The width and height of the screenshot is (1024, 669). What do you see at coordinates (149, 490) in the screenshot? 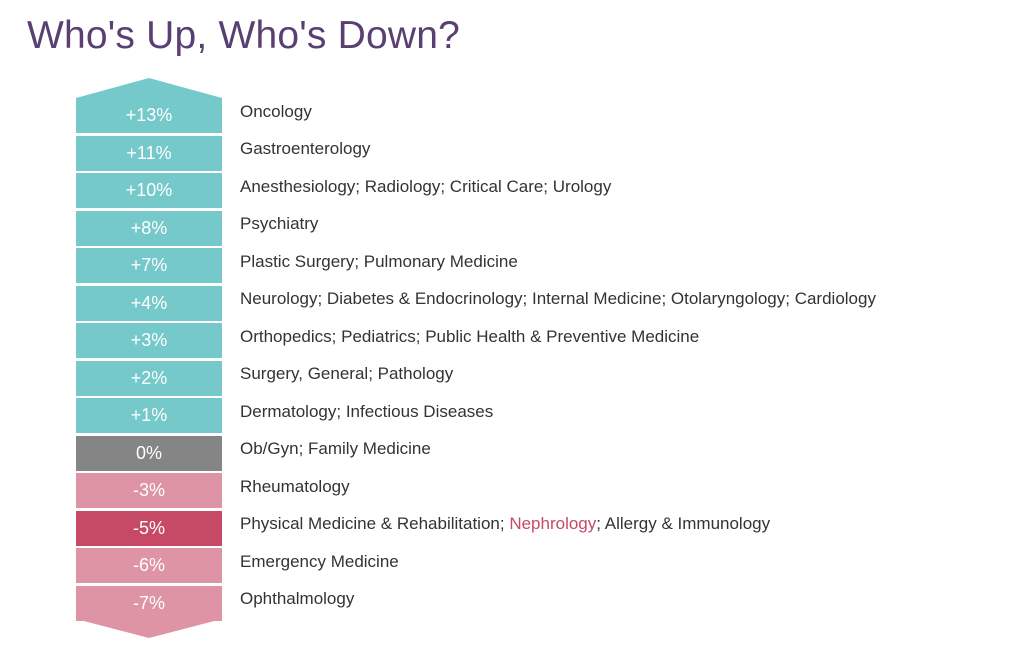
I see `change-cell: -3%` at bounding box center [149, 490].